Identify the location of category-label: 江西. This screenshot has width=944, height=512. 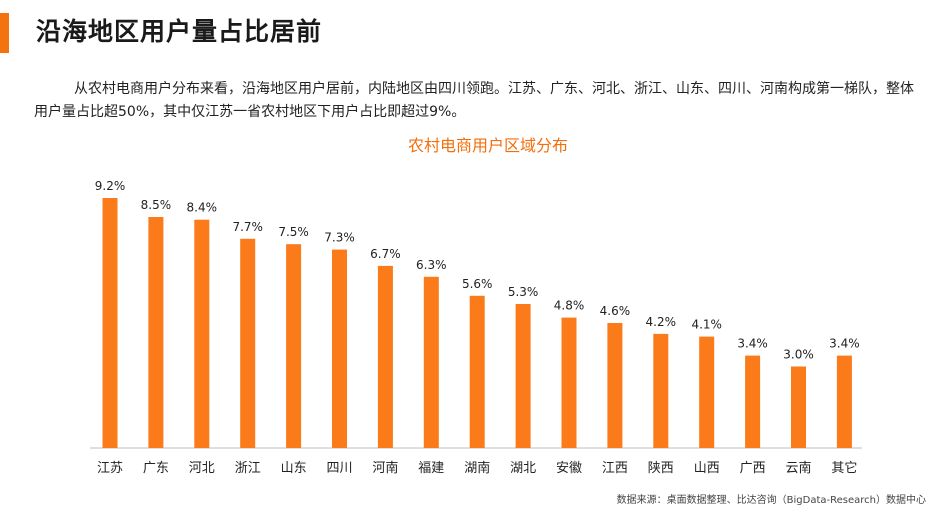
(615, 468).